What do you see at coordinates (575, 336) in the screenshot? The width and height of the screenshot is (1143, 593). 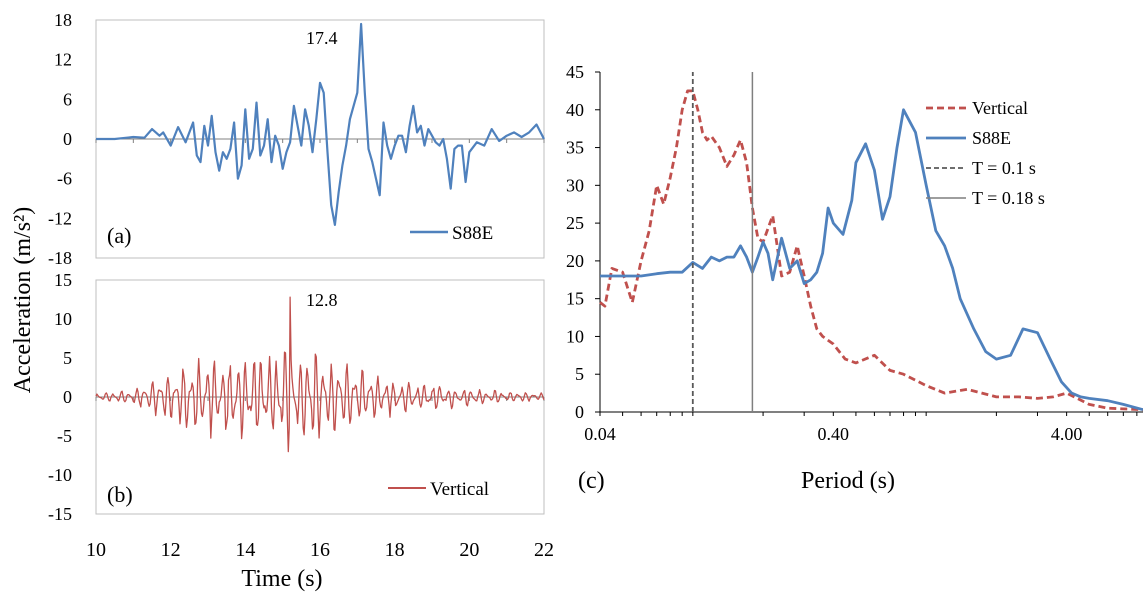 I see `panel-c-ytick-label: 10` at bounding box center [575, 336].